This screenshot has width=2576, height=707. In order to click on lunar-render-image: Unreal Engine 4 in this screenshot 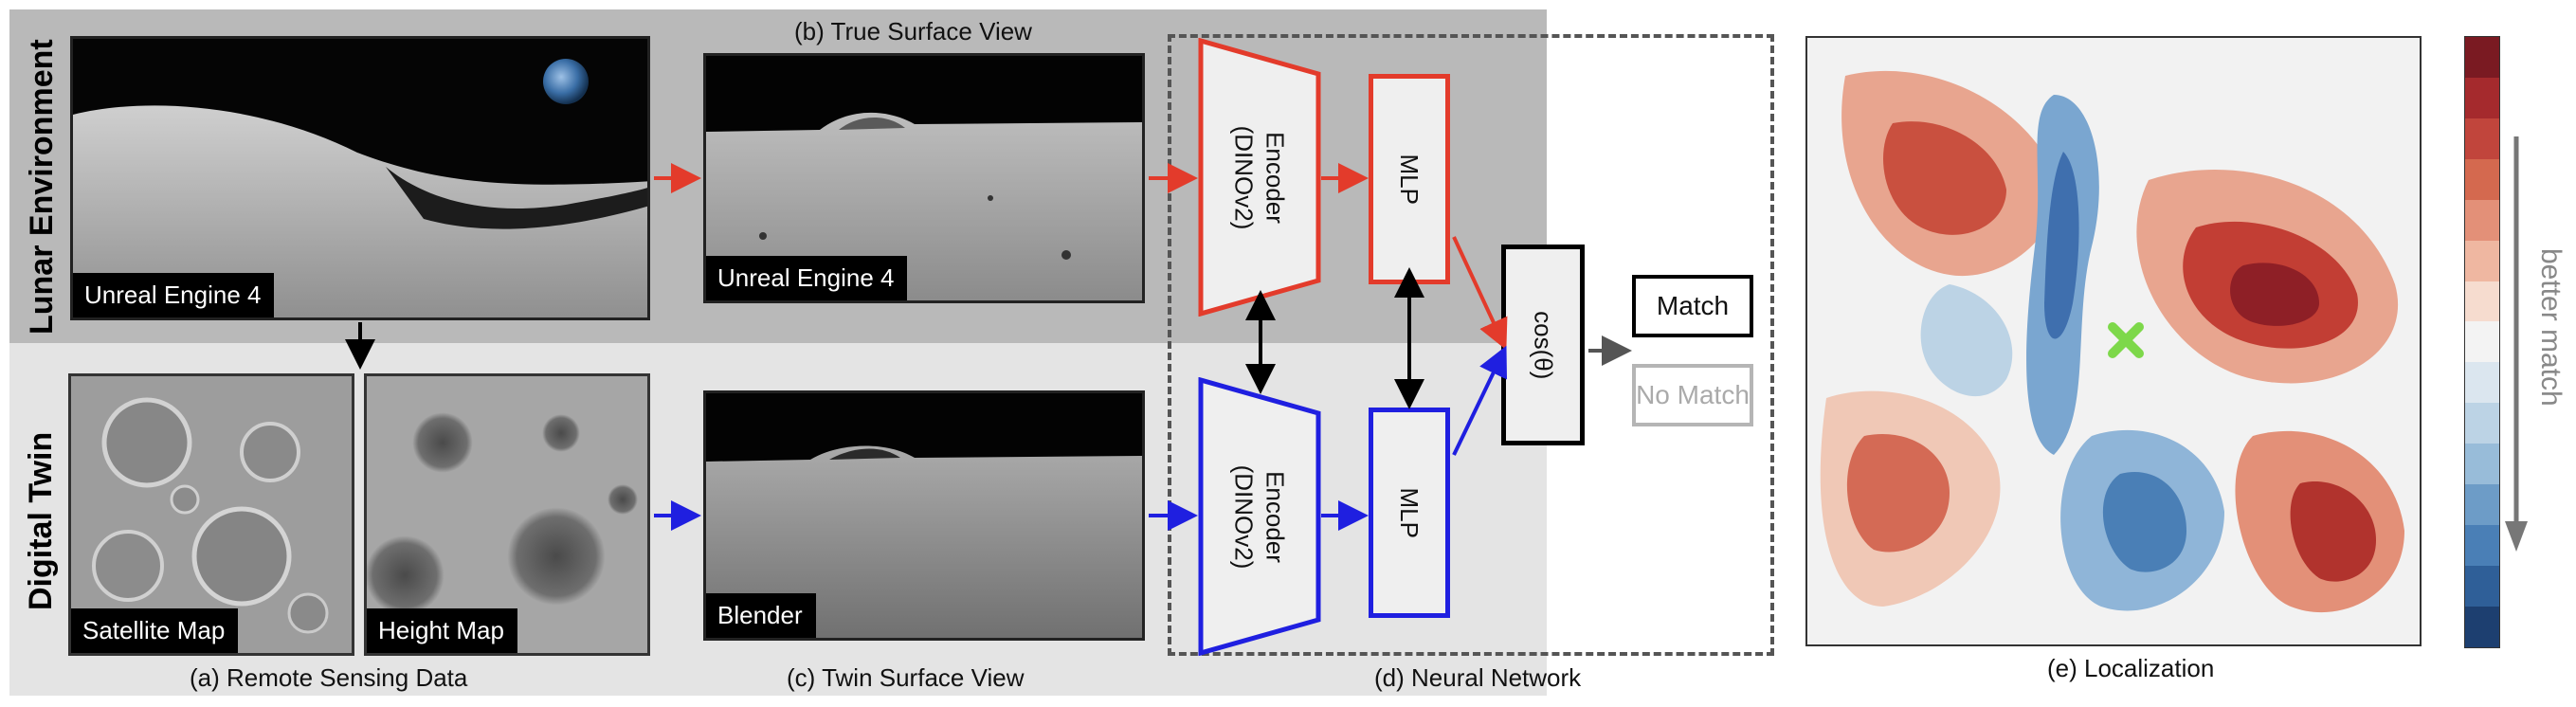, I will do `click(360, 178)`.